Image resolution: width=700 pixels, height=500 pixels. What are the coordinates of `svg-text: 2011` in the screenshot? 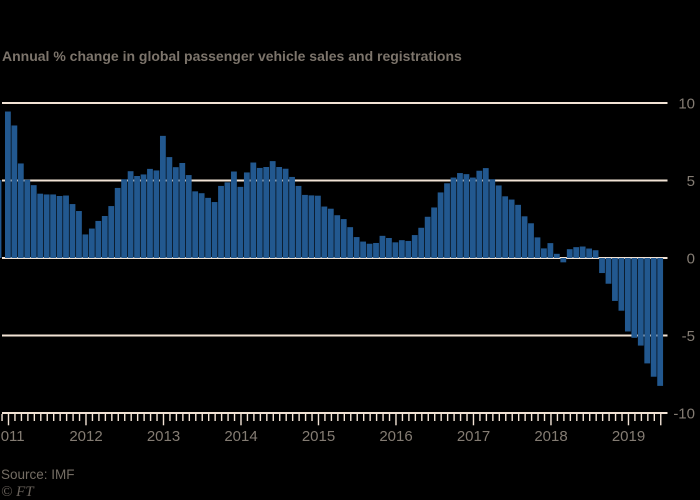 It's located at (12, 436).